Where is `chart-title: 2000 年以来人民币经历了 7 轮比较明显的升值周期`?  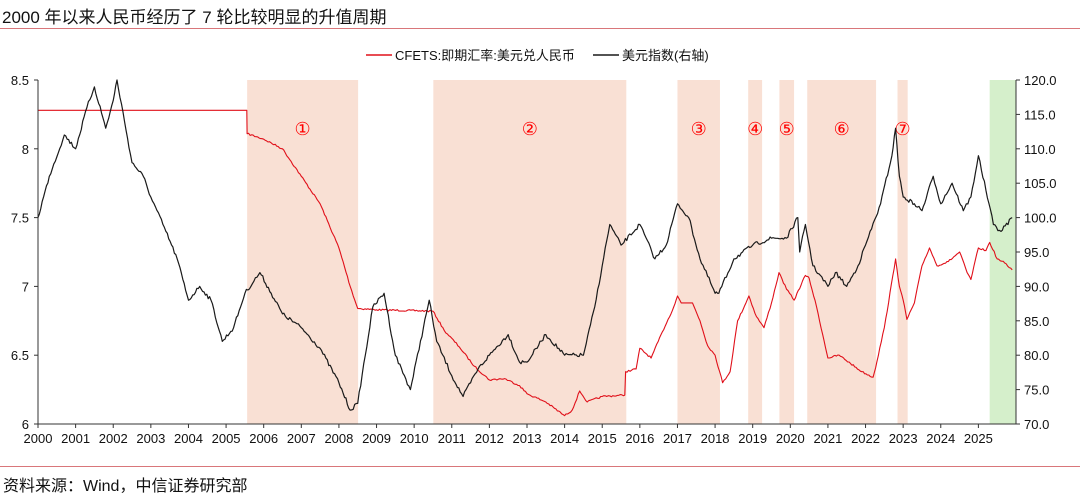 chart-title: 2000 年以来人民币经历了 7 轮比较明显的升值周期 is located at coordinates (194, 17).